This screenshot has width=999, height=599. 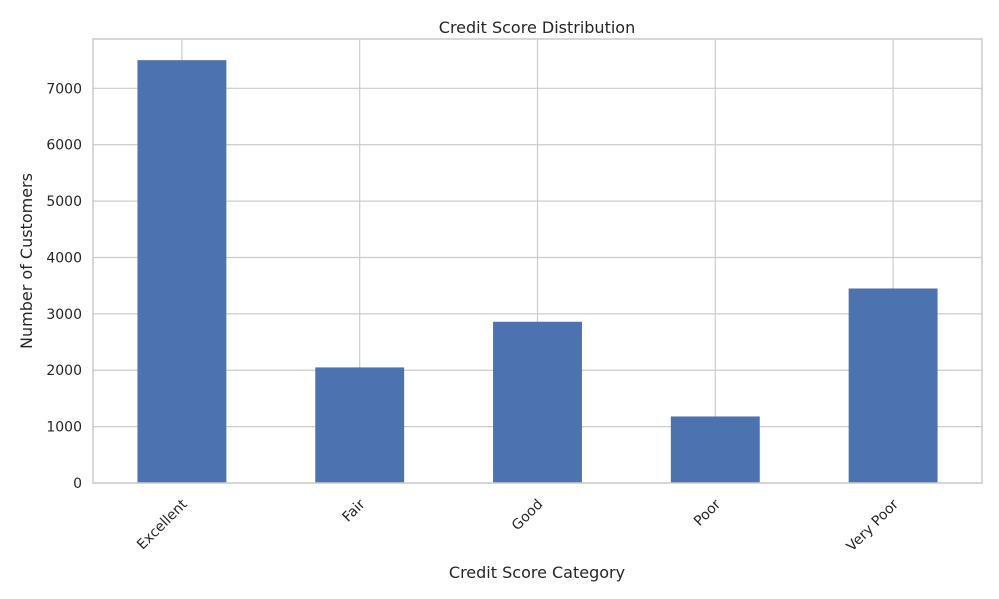 I want to click on chart-title: Credit Score Distribution, so click(x=537, y=27).